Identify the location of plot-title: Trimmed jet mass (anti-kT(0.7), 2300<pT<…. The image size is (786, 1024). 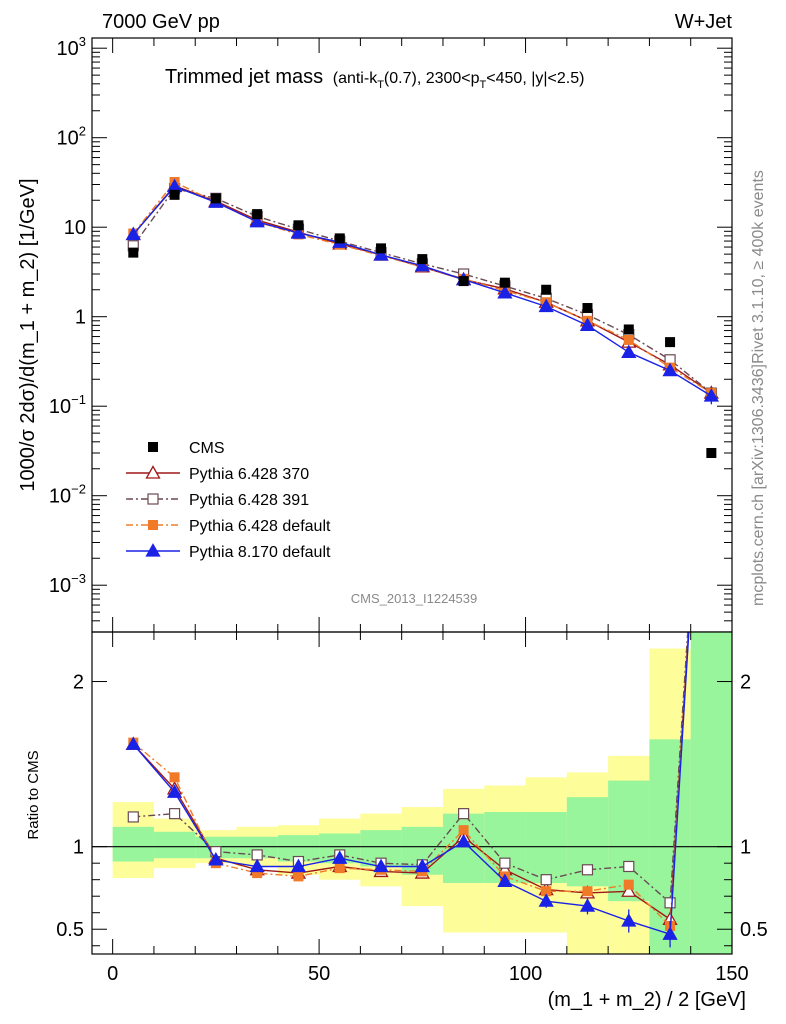
(374, 78).